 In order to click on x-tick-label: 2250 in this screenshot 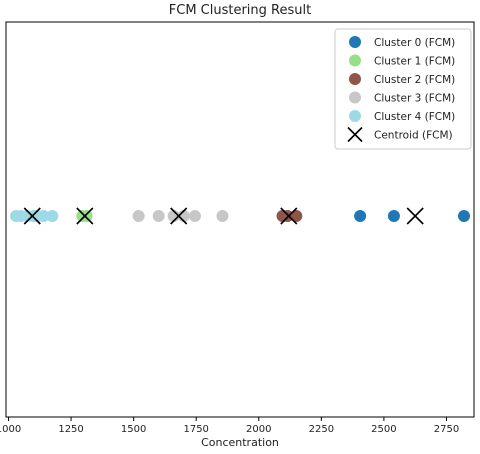, I will do `click(321, 429)`.